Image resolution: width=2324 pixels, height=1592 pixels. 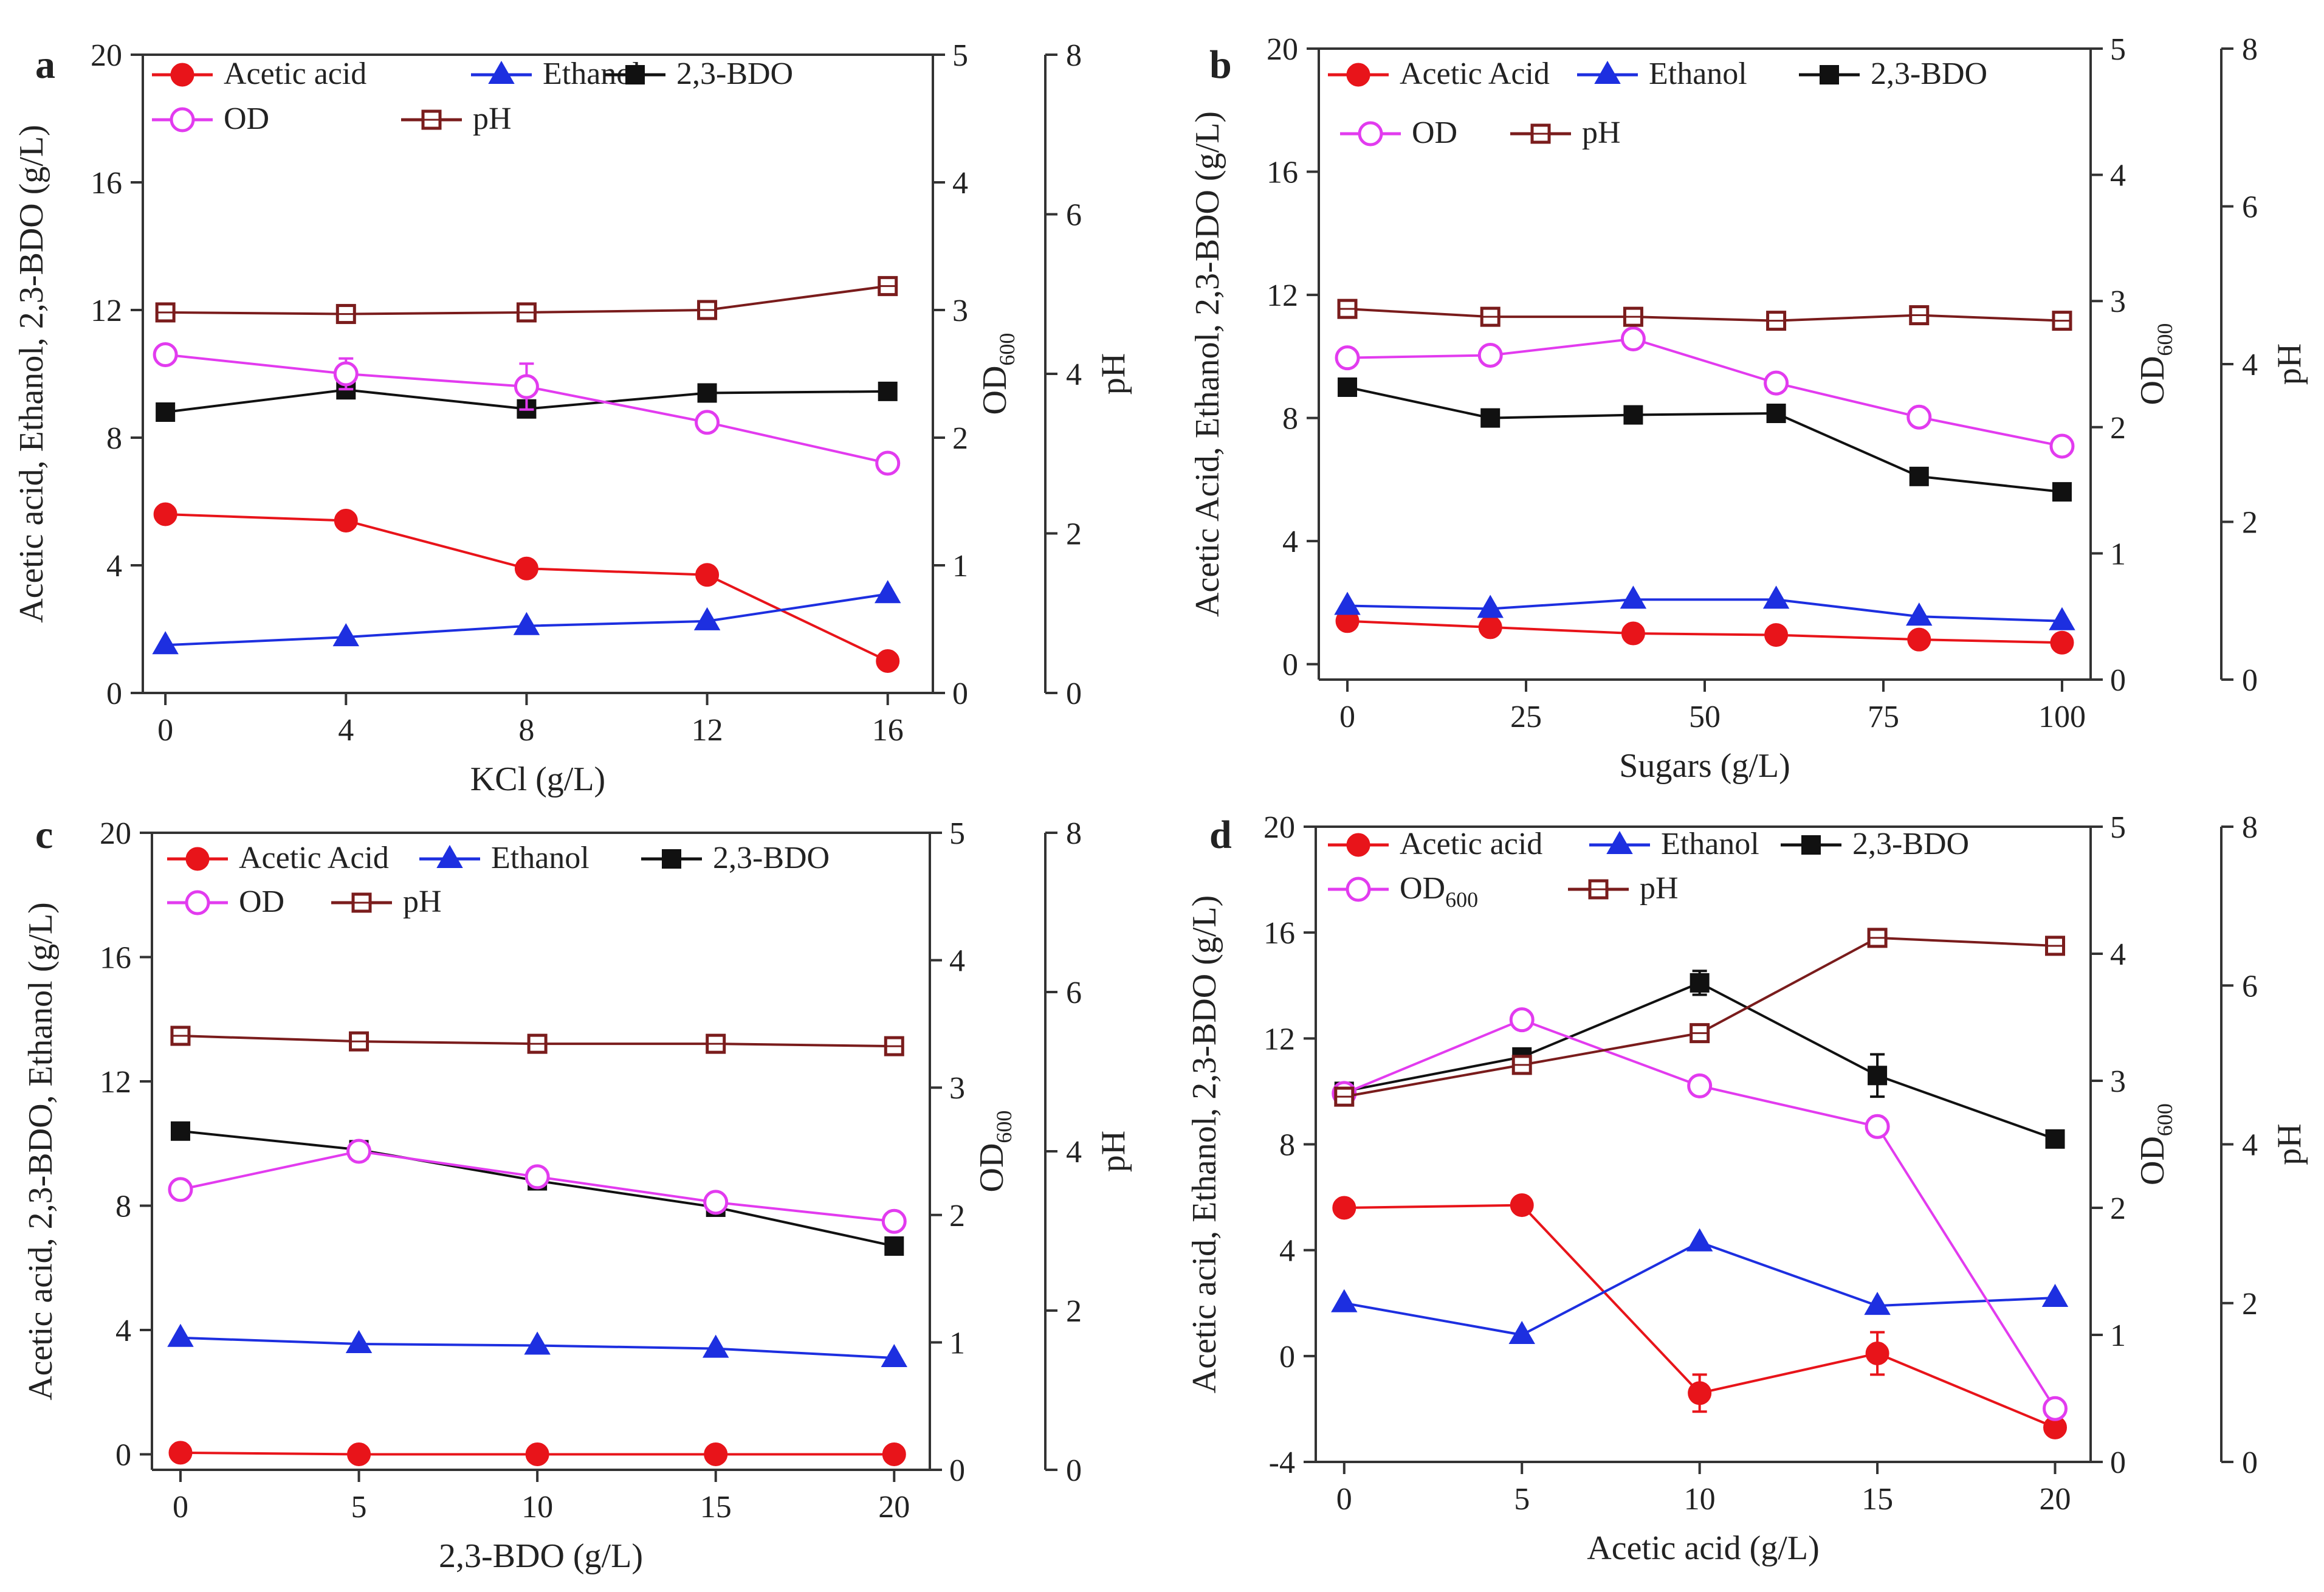 What do you see at coordinates (1358, 889) in the screenshot?
I see `legend-swatch-marker` at bounding box center [1358, 889].